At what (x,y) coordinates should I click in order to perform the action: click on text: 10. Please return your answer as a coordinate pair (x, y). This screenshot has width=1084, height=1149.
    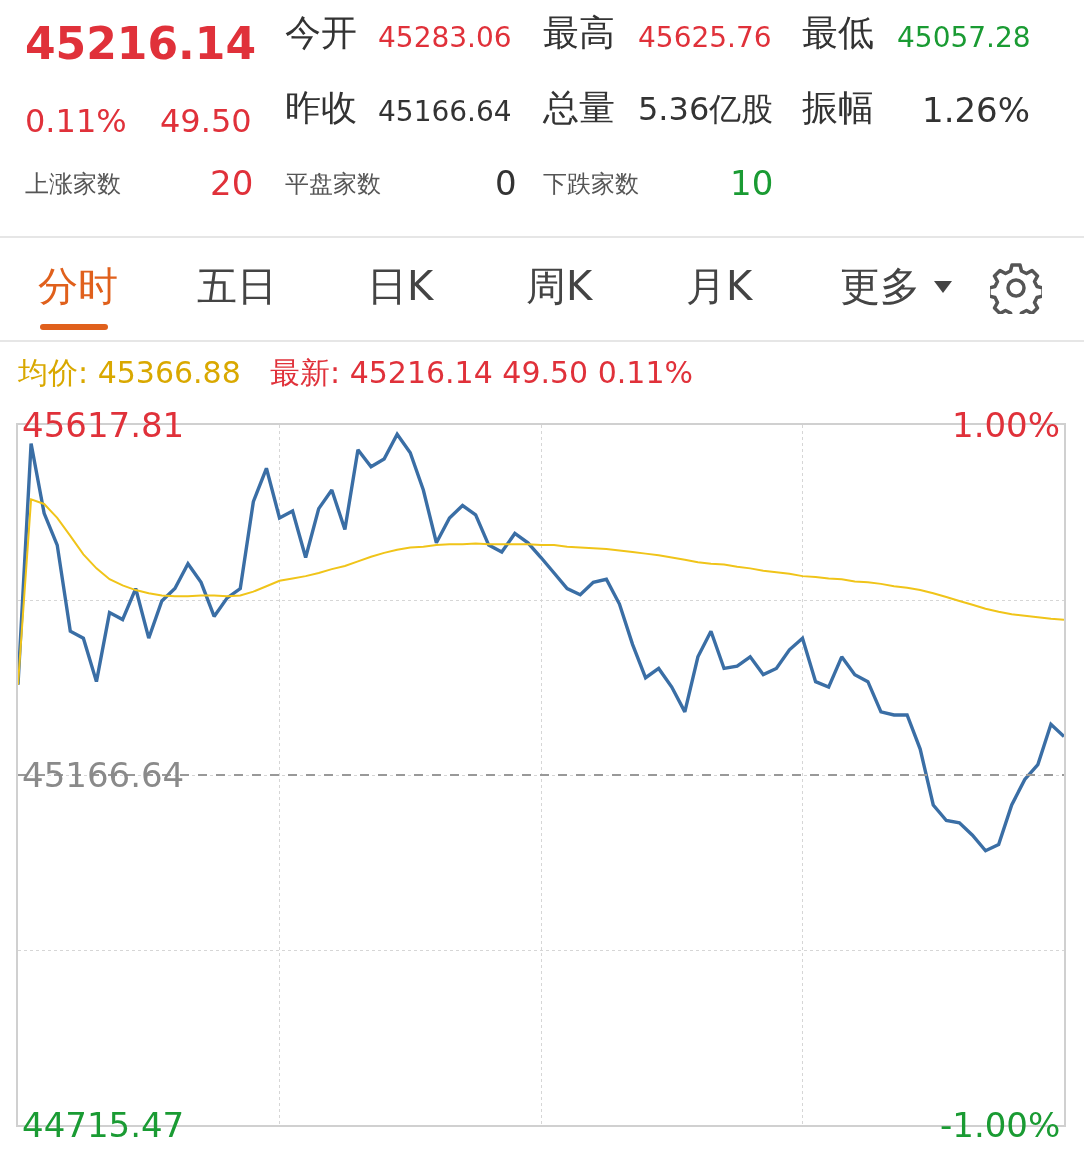
    Looking at the image, I should click on (752, 183).